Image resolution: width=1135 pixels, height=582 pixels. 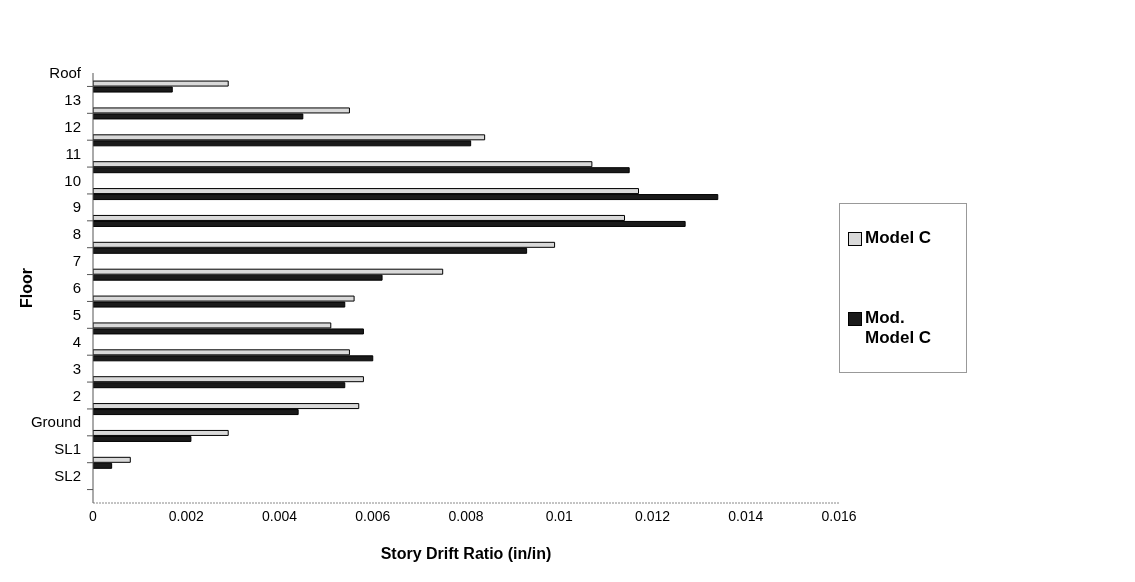 What do you see at coordinates (76, 395) in the screenshot?
I see `y-tick-label: 2` at bounding box center [76, 395].